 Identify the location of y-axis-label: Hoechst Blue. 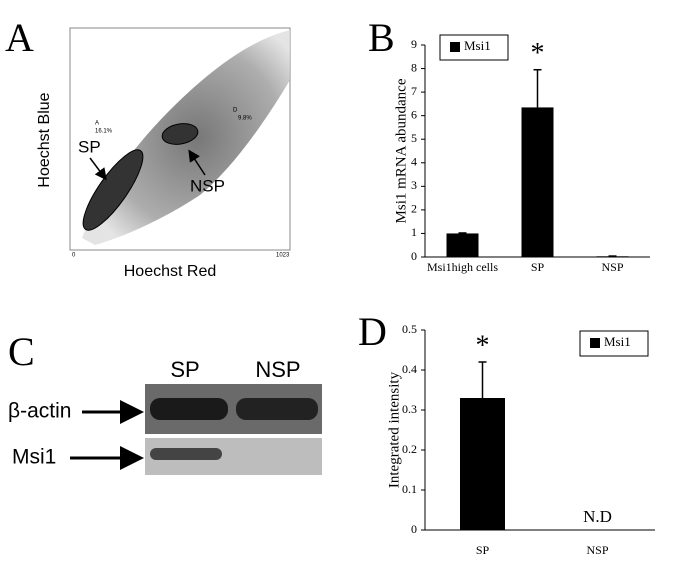
(44, 139).